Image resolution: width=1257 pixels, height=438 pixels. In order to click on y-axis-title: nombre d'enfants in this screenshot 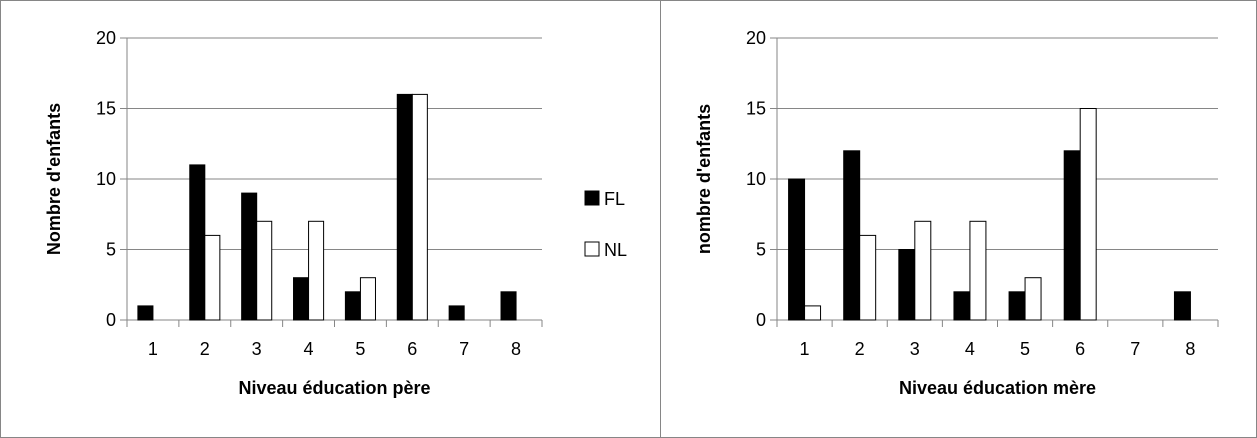, I will do `click(704, 179)`.